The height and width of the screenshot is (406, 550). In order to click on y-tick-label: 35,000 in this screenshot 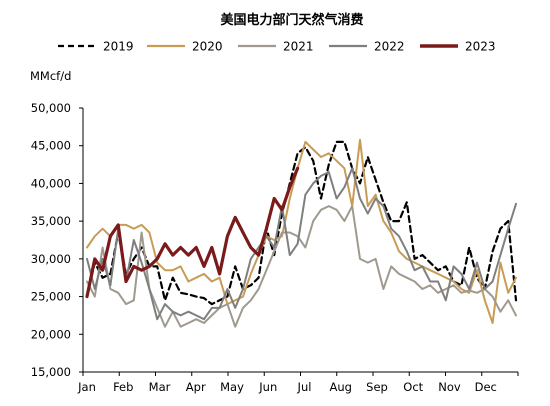, I will do `click(51, 221)`.